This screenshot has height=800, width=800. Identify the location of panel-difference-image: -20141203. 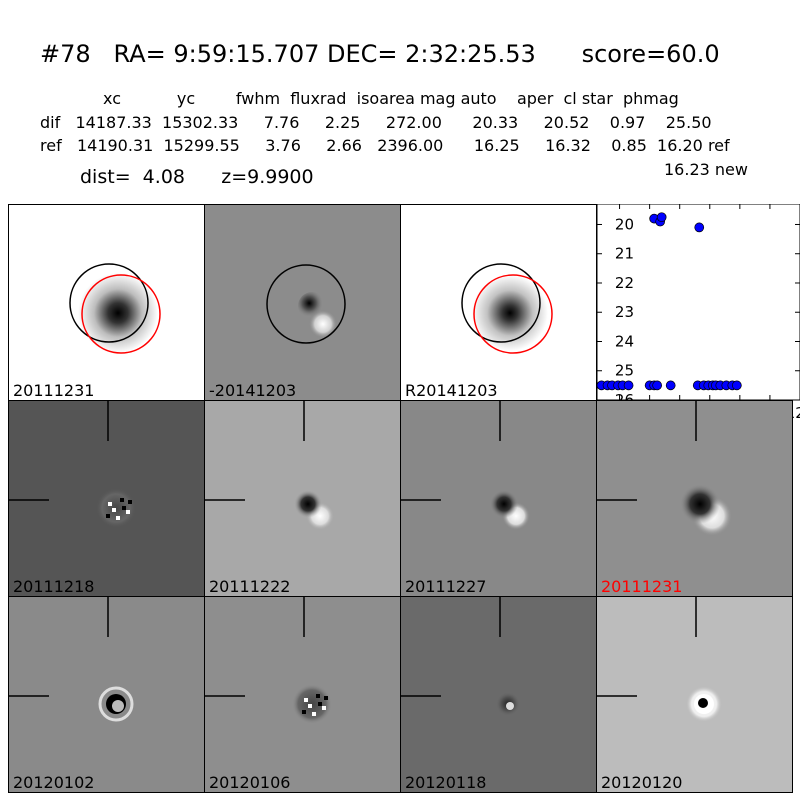
(302, 302).